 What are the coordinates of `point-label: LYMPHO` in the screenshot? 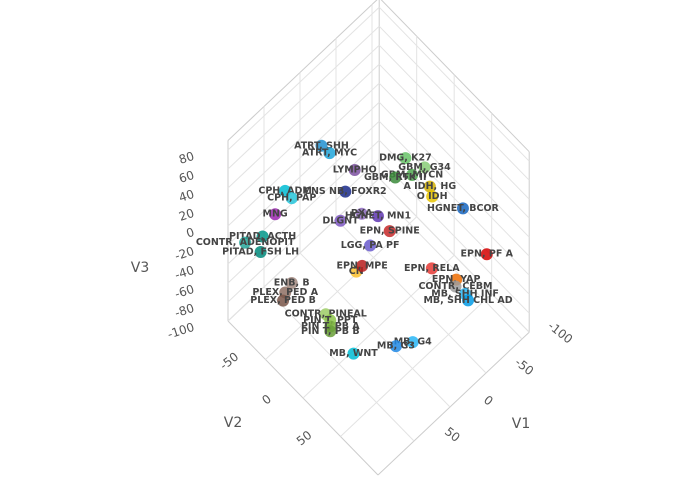 It's located at (355, 170).